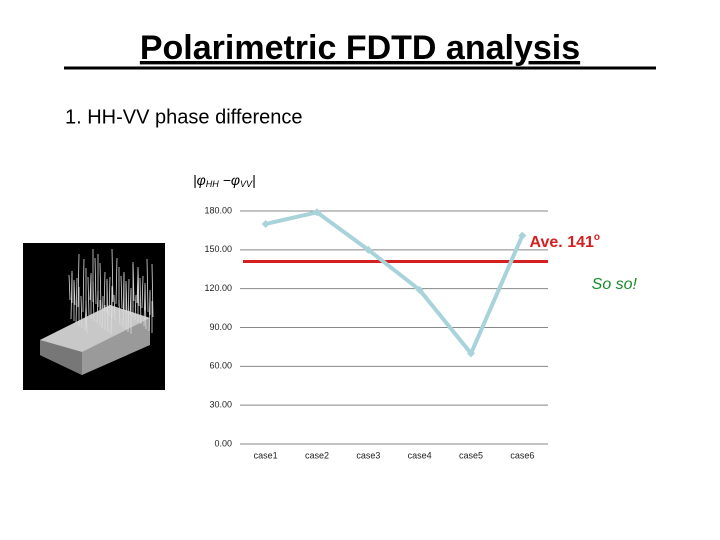  What do you see at coordinates (229, 180) in the screenshot?
I see `y-label-part: −φ` at bounding box center [229, 180].